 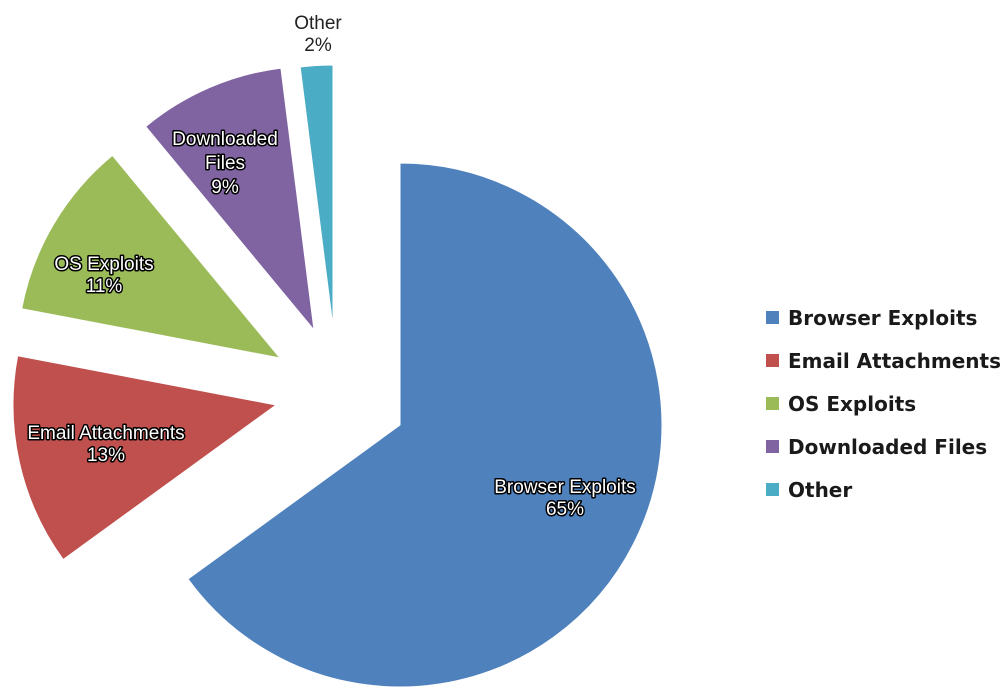 I want to click on pie-slice-email-attachments, so click(x=145, y=458).